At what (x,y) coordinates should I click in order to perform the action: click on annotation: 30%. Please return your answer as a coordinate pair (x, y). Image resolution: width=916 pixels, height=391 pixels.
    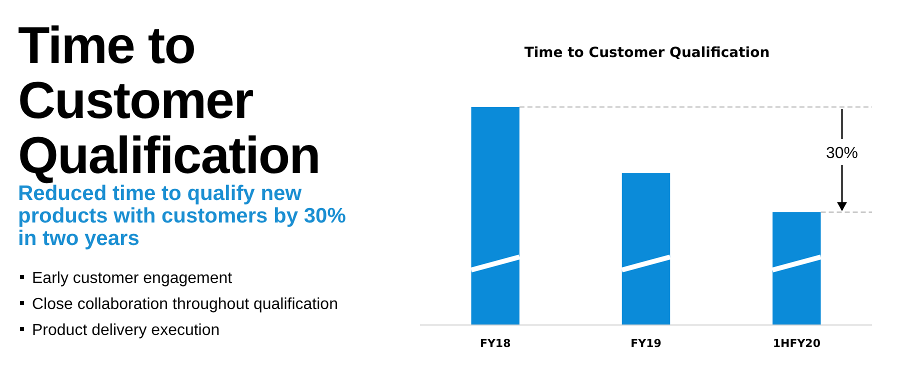
    Looking at the image, I should click on (842, 153).